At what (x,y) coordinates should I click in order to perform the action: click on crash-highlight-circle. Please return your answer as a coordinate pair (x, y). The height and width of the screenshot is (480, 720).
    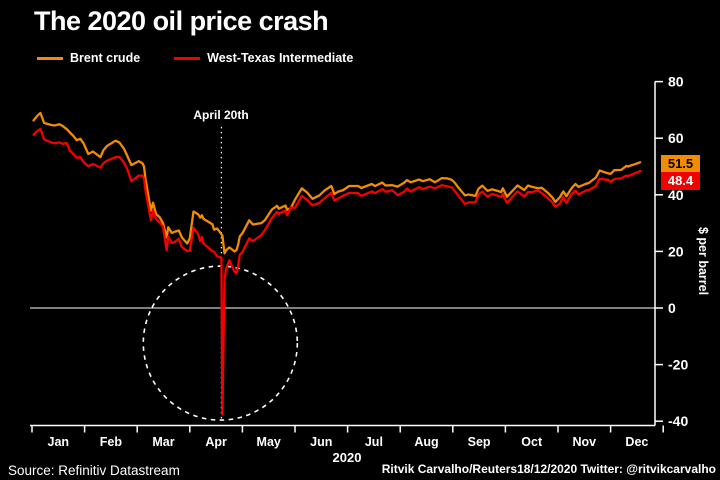
    Looking at the image, I should click on (220, 343).